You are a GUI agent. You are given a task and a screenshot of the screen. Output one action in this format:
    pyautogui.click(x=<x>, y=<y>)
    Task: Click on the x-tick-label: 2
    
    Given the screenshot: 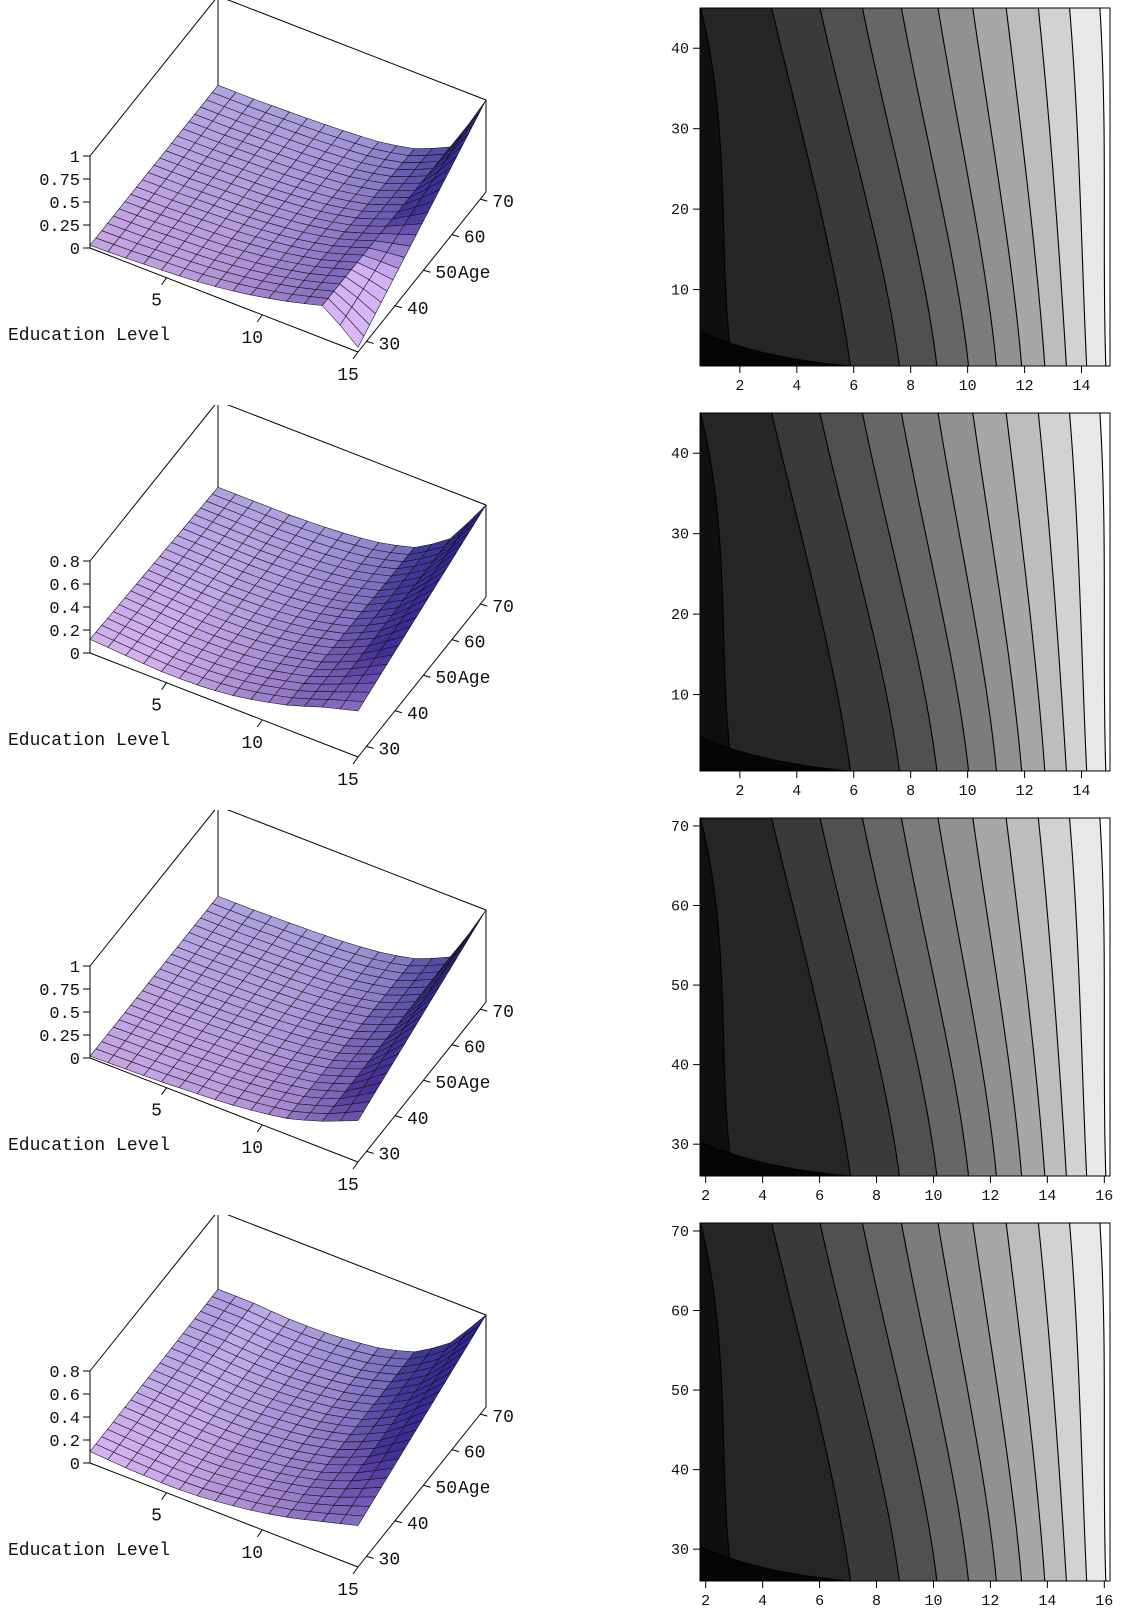 What is the action you would take?
    pyautogui.click(x=739, y=386)
    